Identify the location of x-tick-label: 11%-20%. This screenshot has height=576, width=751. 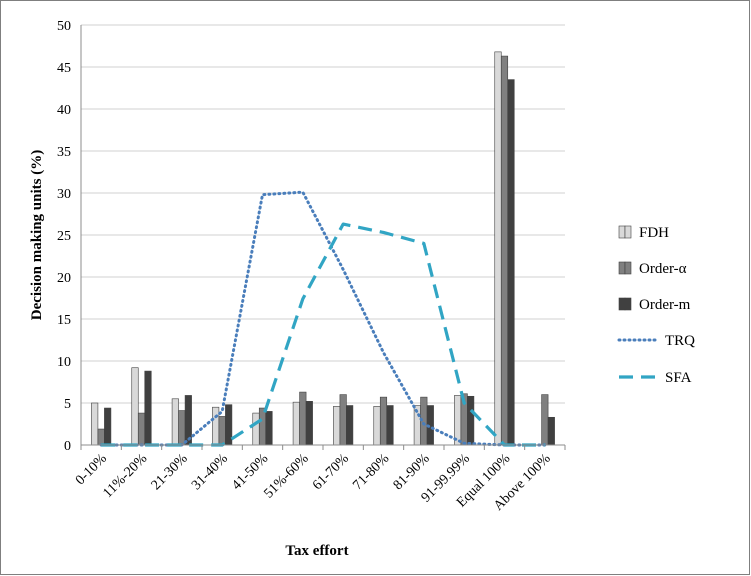
(125, 476).